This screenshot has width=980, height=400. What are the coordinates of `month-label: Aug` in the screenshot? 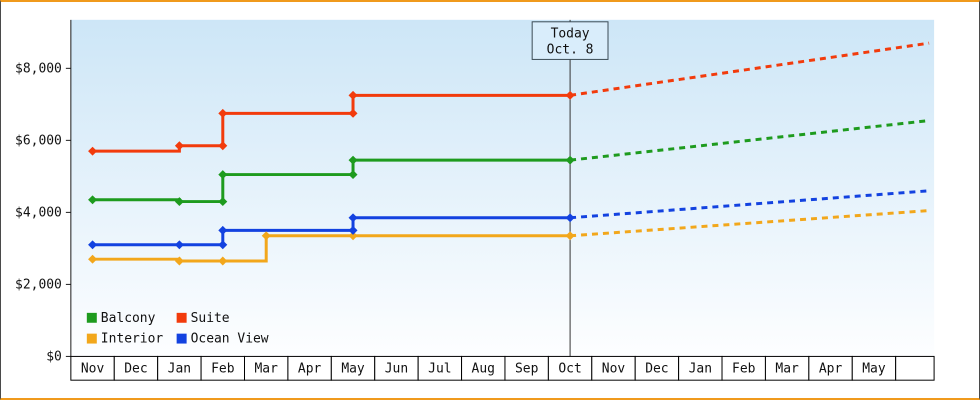 It's located at (483, 368).